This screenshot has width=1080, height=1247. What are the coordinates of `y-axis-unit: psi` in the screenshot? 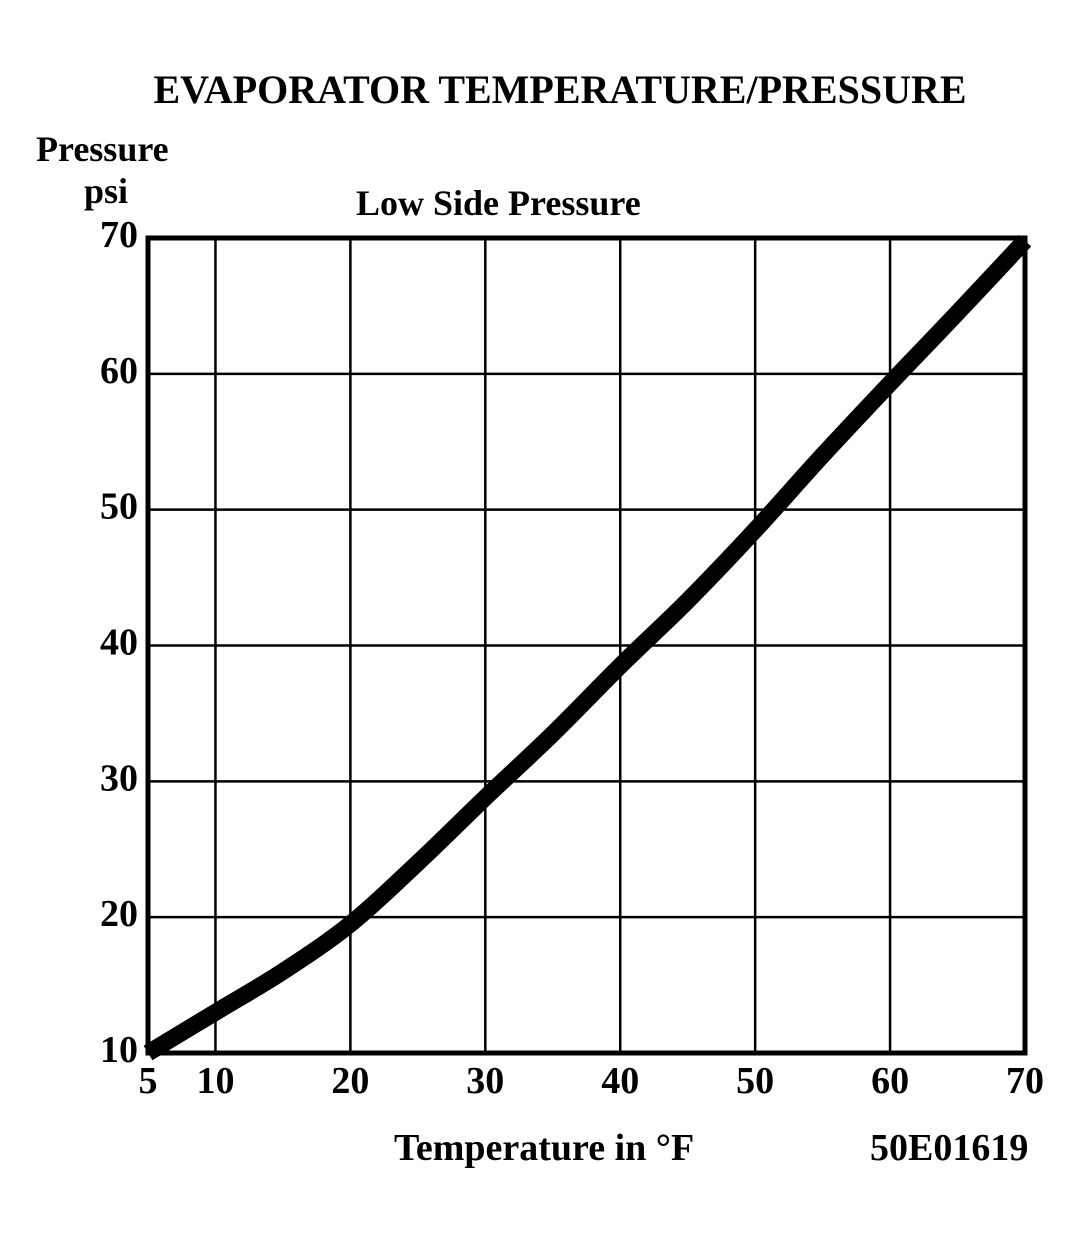 It's located at (106, 191).